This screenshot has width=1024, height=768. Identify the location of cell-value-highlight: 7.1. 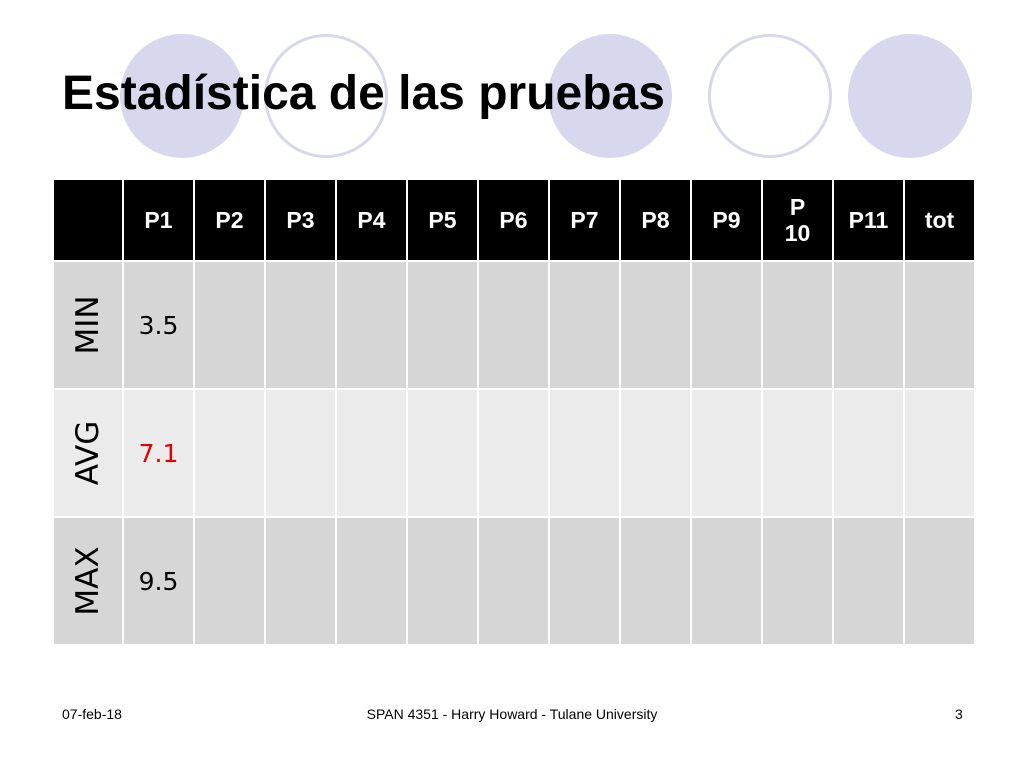
(158, 453).